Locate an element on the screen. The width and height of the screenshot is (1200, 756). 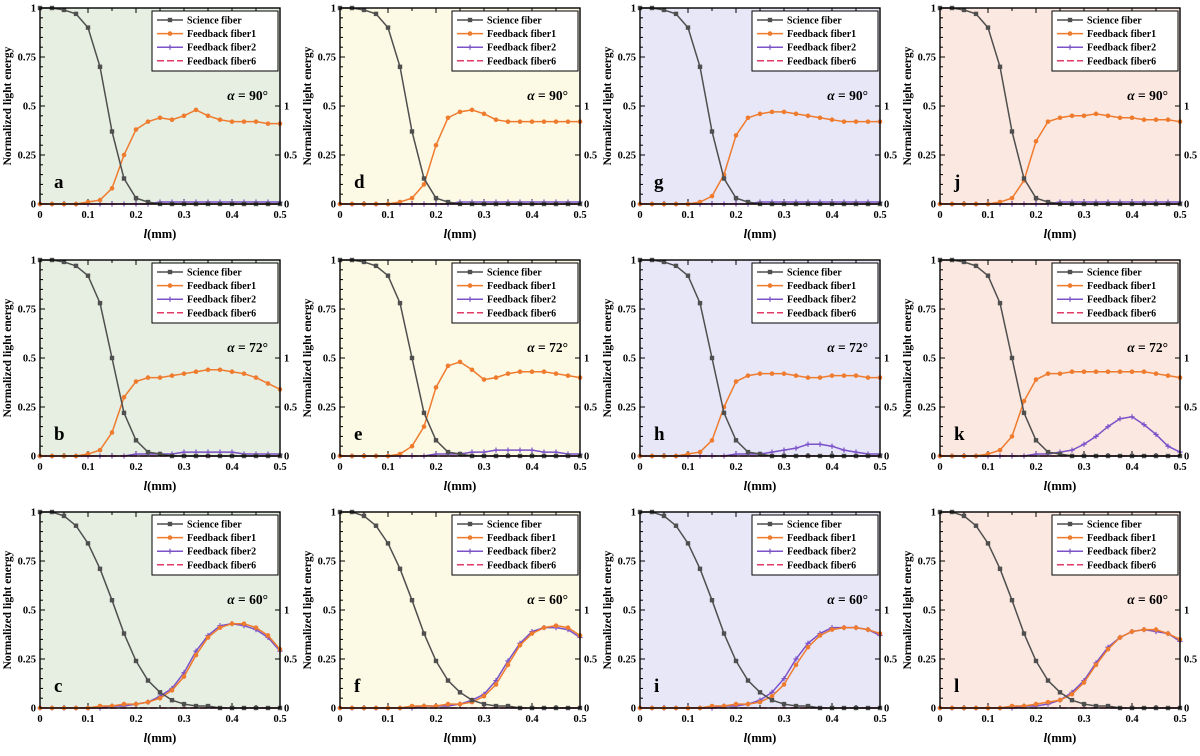
subplot-letter: a is located at coordinates (59, 182).